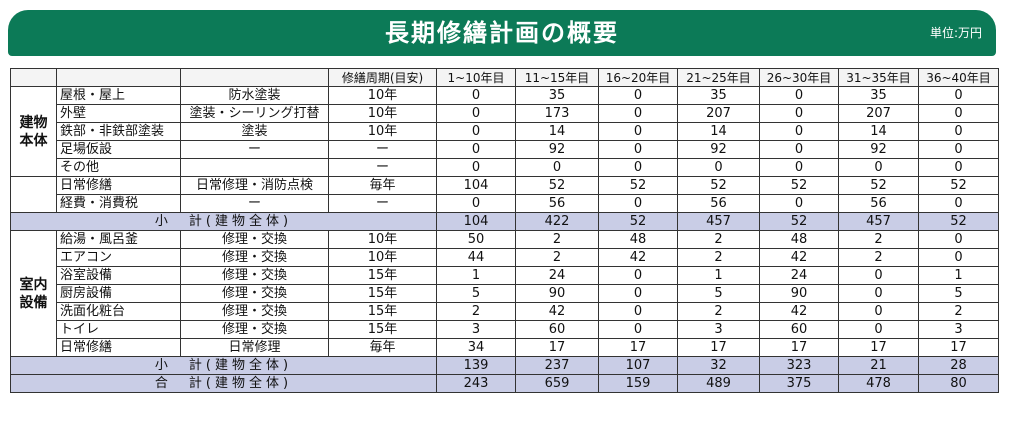 The height and width of the screenshot is (446, 1010). Describe the element at coordinates (504, 383) in the screenshot. I see `grand-total-row: 合 計(建物全体) 243 659 159 489 375 478 80` at that location.